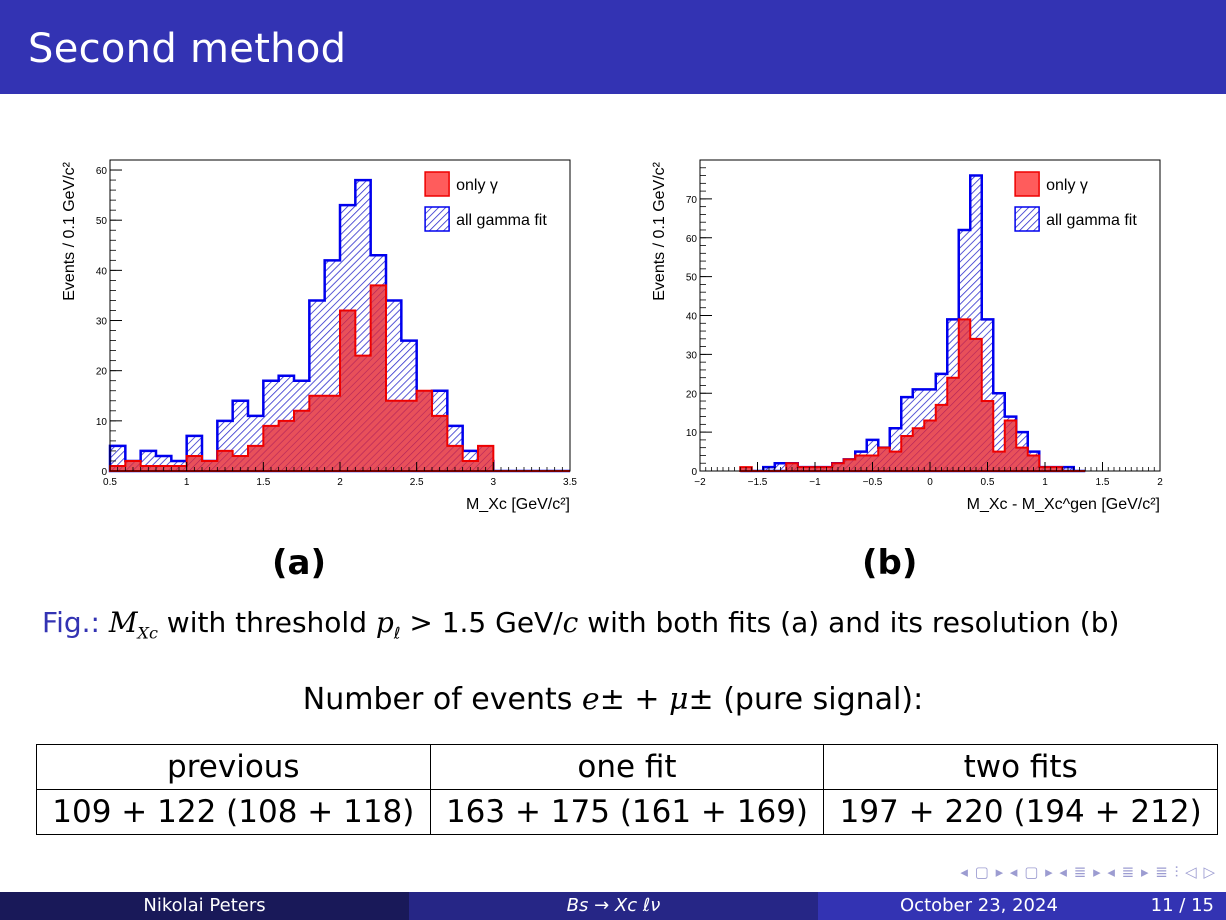 The image size is (1226, 920). What do you see at coordinates (979, 905) in the screenshot?
I see `footer-date: October 23, 2024` at bounding box center [979, 905].